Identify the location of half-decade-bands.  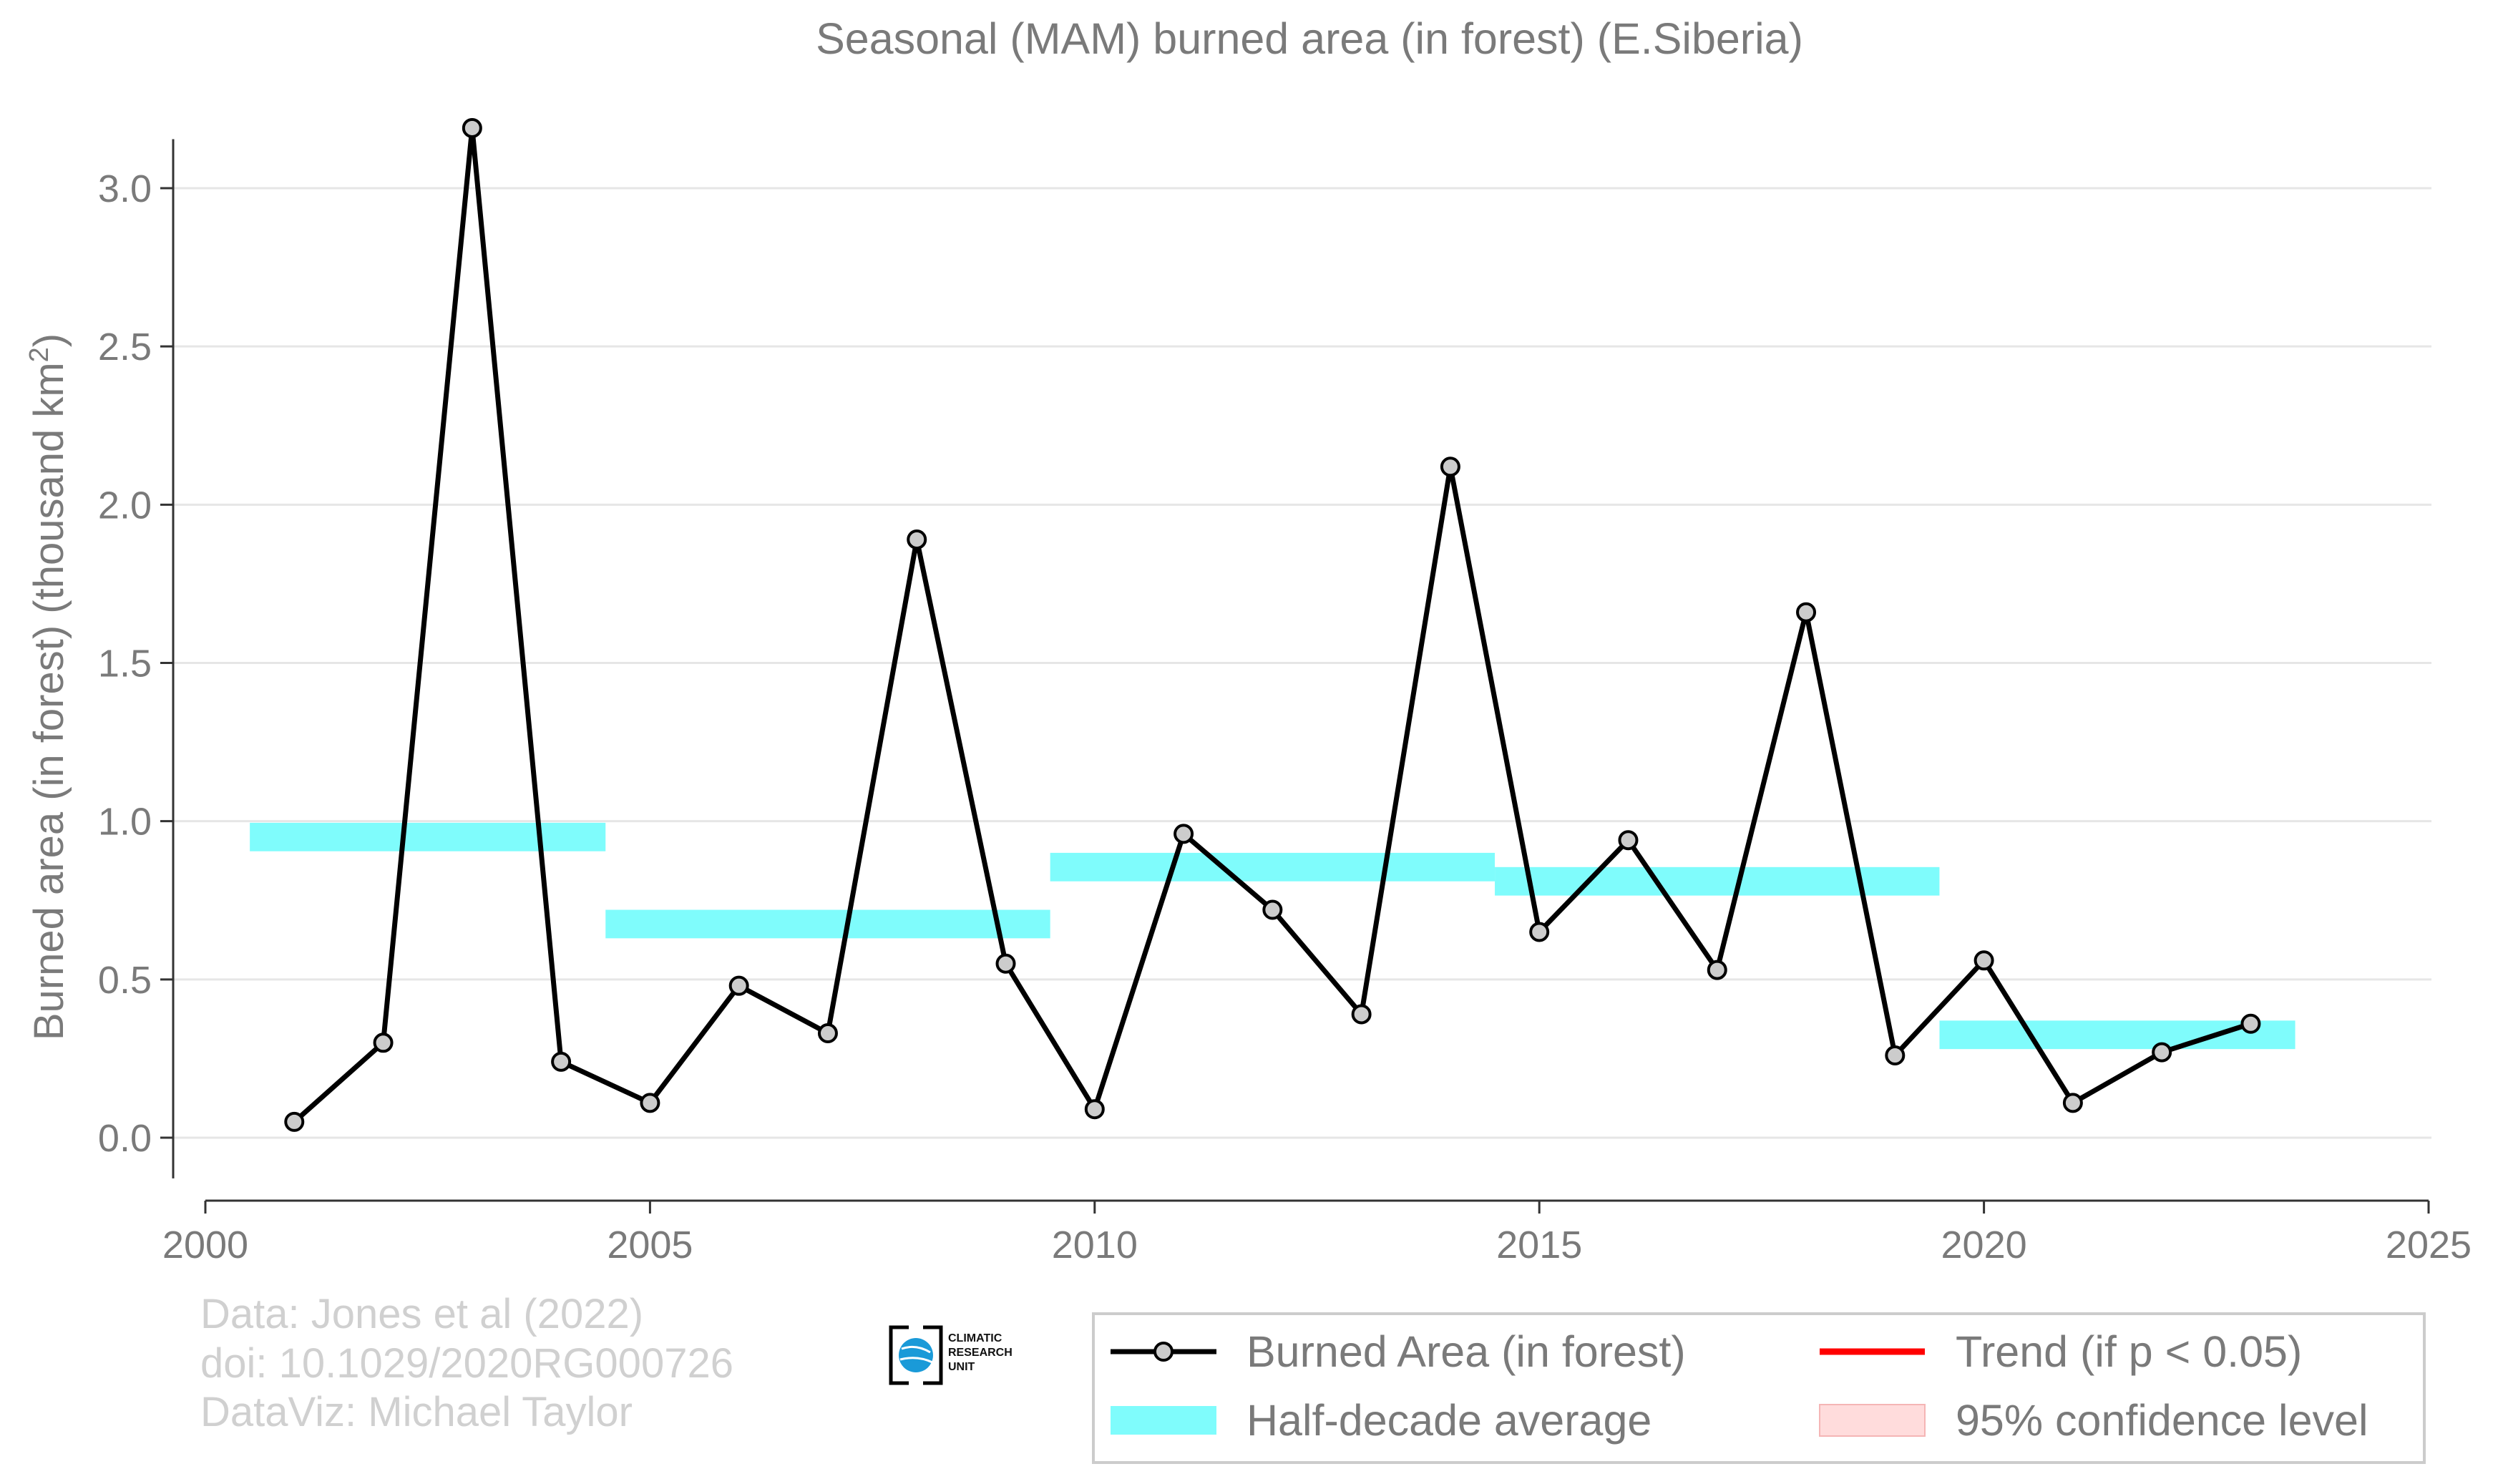
(1272, 936).